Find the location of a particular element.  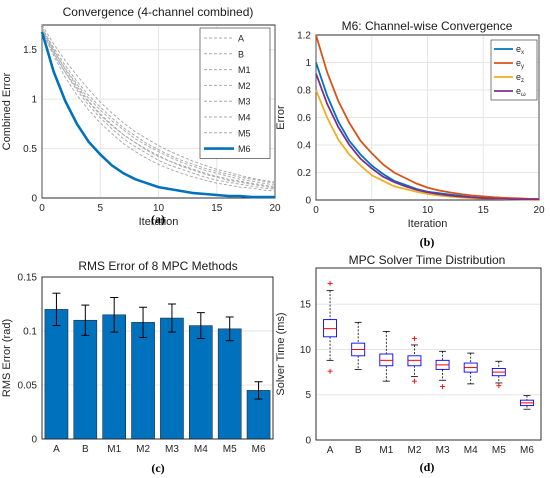

y-tick-label: 0.05 is located at coordinates (28, 386).